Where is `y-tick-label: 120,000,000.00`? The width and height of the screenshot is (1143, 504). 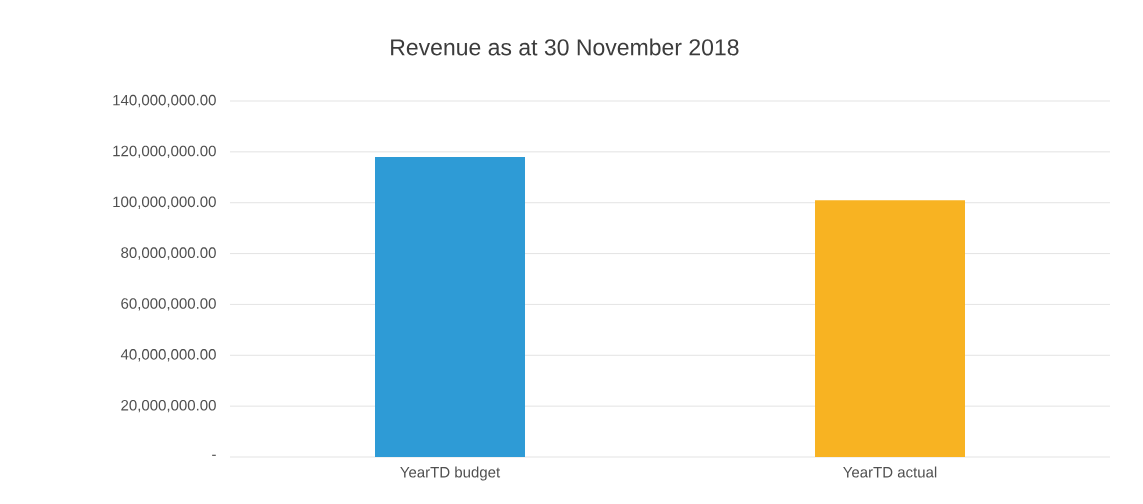
y-tick-label: 120,000,000.00 is located at coordinates (164, 152).